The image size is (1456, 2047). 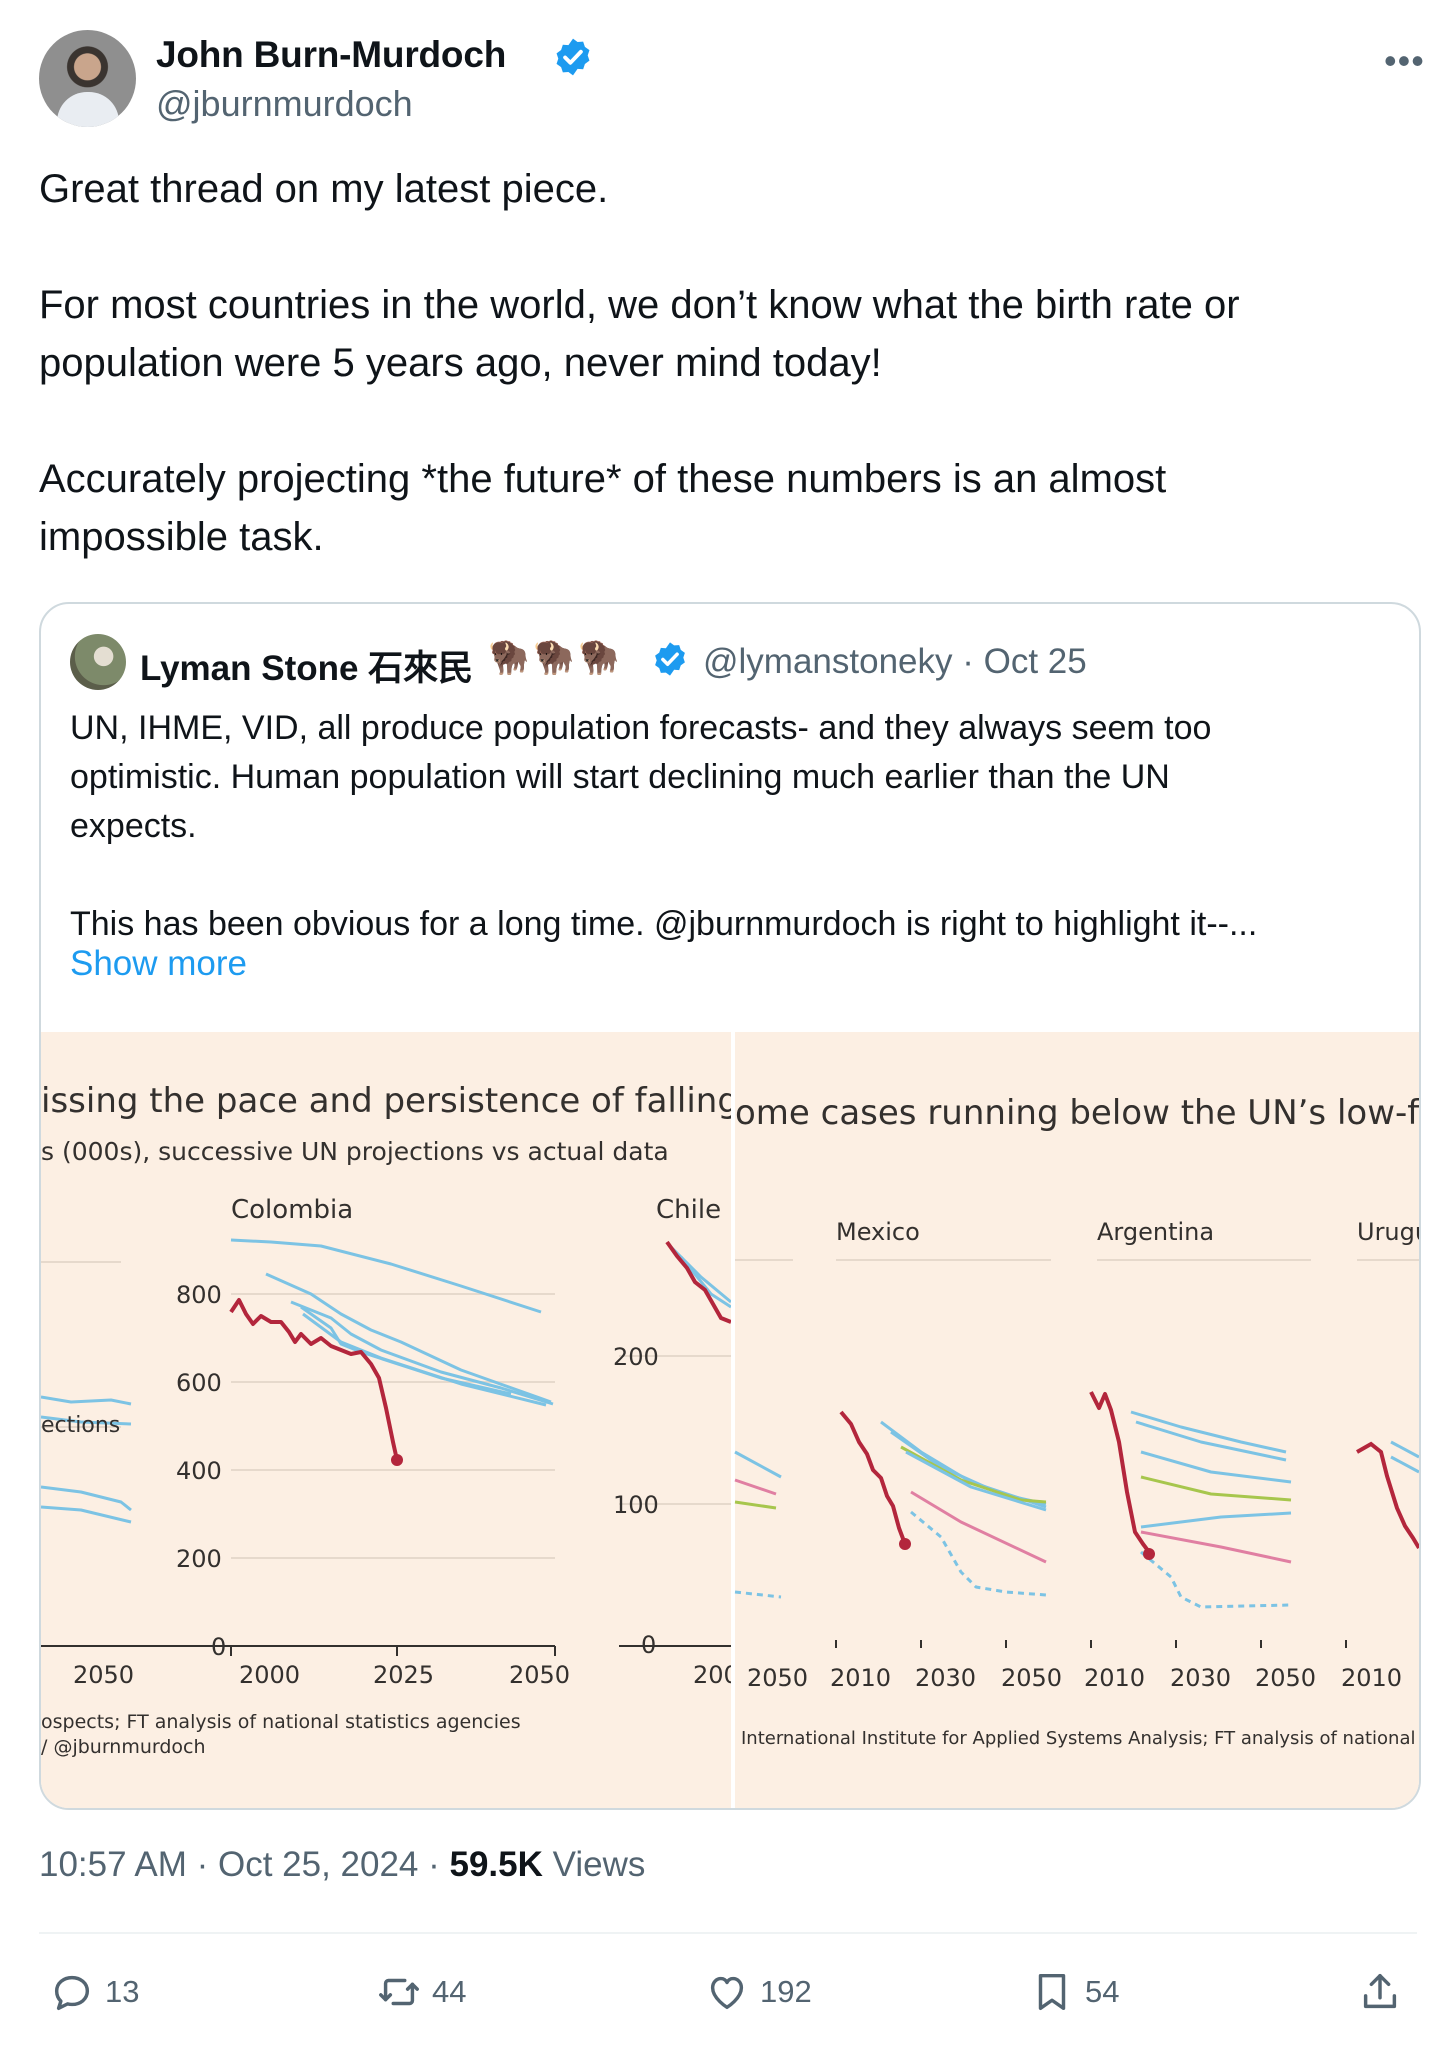 I want to click on y-tick: 600, so click(x=199, y=1383).